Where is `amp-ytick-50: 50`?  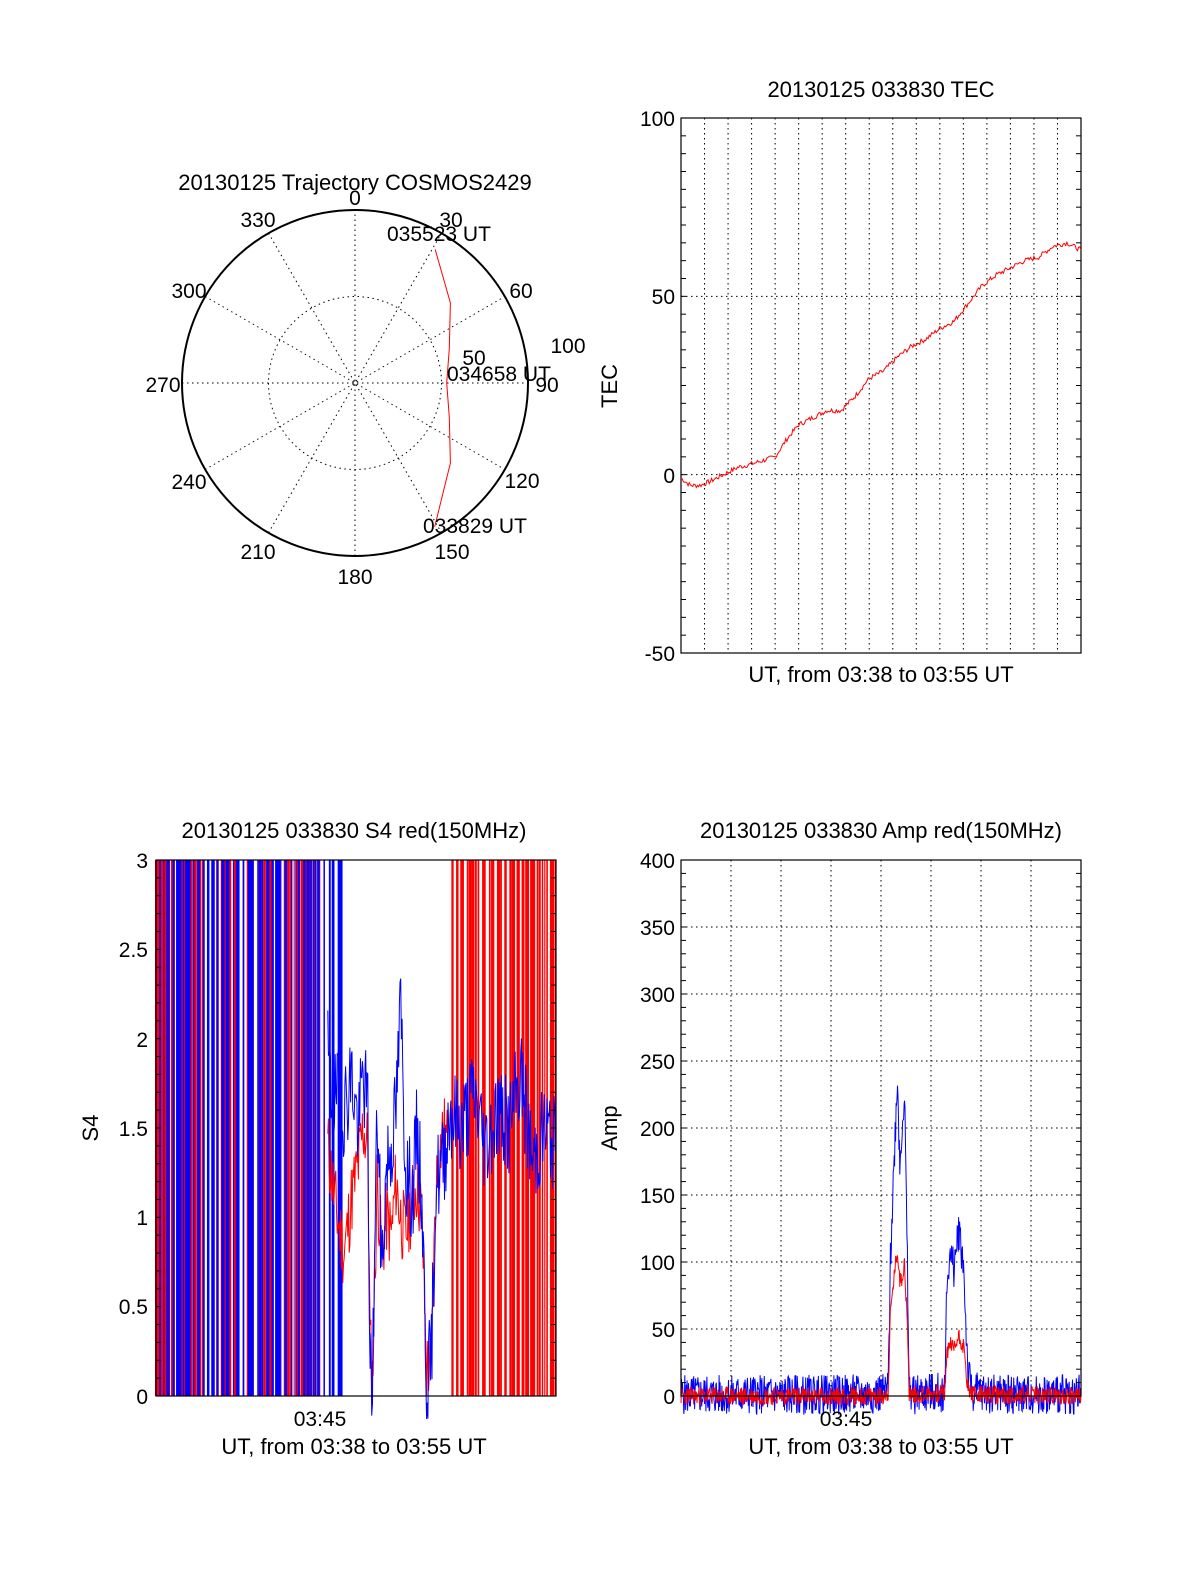 amp-ytick-50: 50 is located at coordinates (663, 1330).